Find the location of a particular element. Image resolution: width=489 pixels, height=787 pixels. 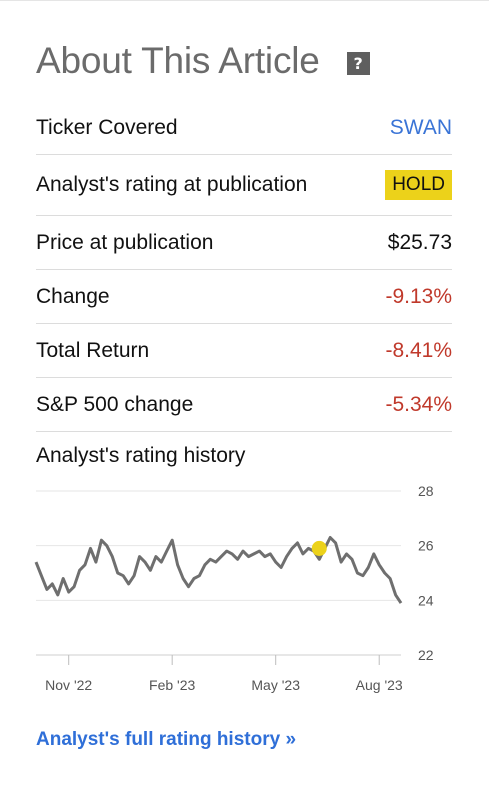

rating-label: Analyst's rating at publication is located at coordinates (172, 184).